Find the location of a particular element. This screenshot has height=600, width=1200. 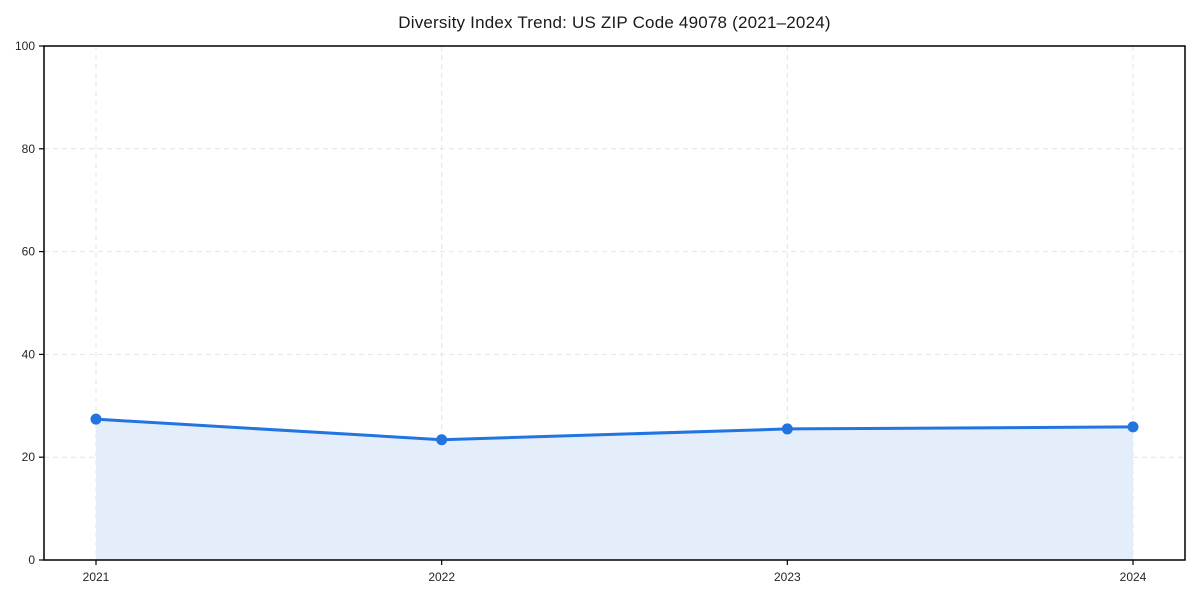

y-tick-label: 60 is located at coordinates (29, 252).